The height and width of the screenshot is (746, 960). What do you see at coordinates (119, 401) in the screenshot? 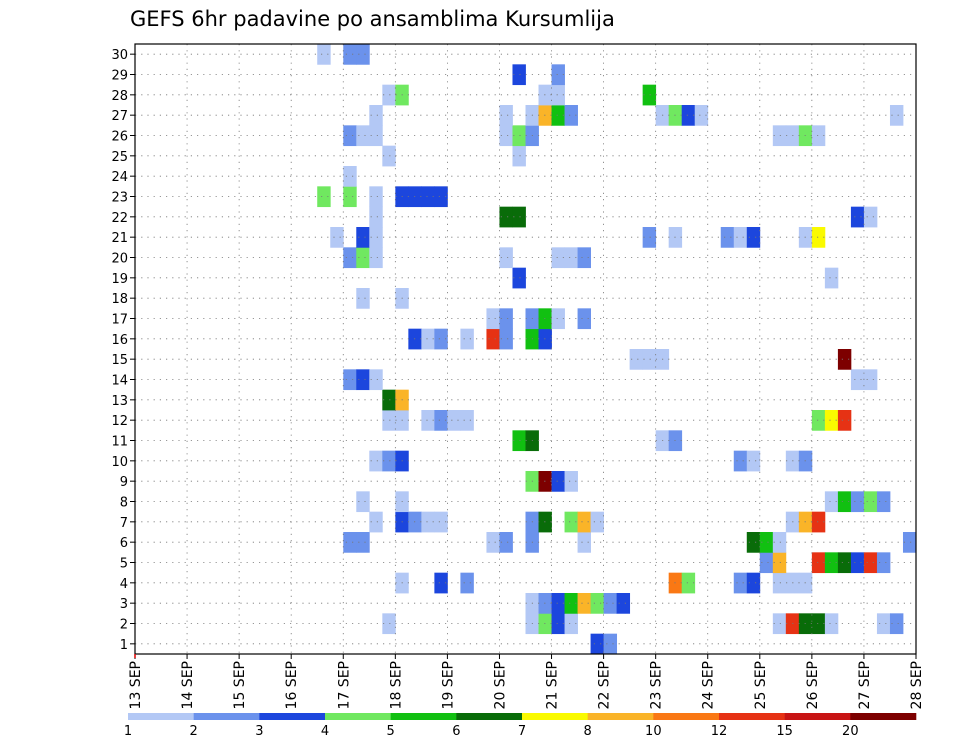
I see `y-tick-label: 13` at bounding box center [119, 401].